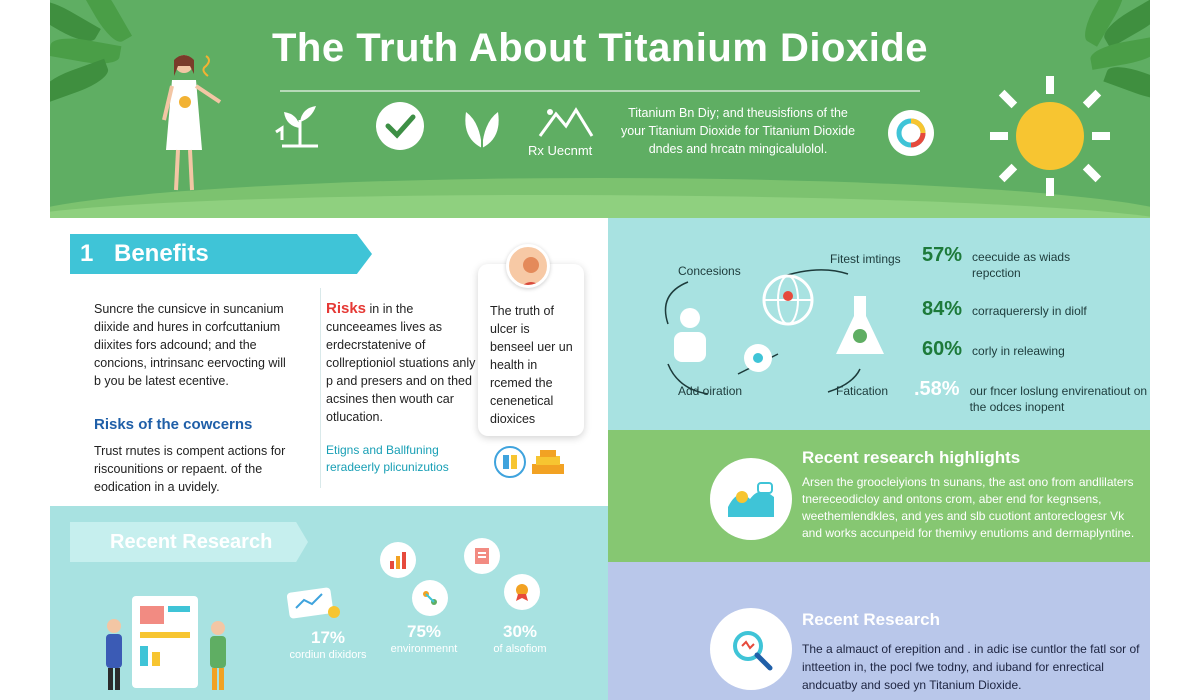  Describe the element at coordinates (751, 499) in the screenshot. I see `research-map-icon` at that location.